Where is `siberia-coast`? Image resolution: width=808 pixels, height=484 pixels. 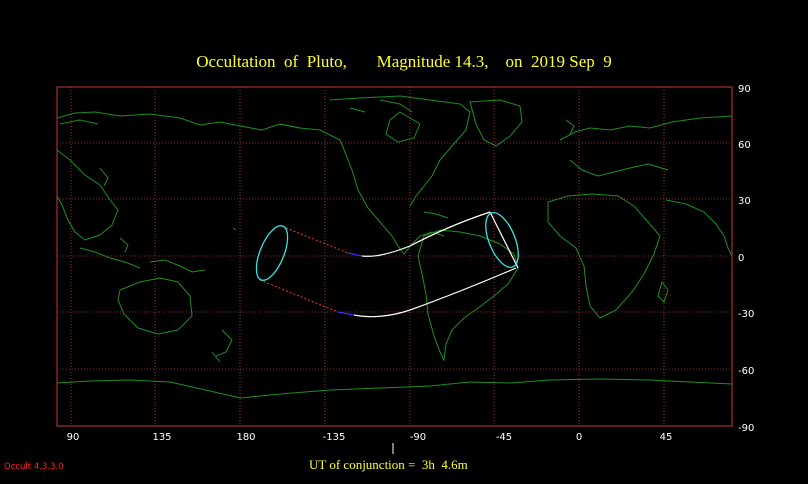 siberia-coast is located at coordinates (178, 121).